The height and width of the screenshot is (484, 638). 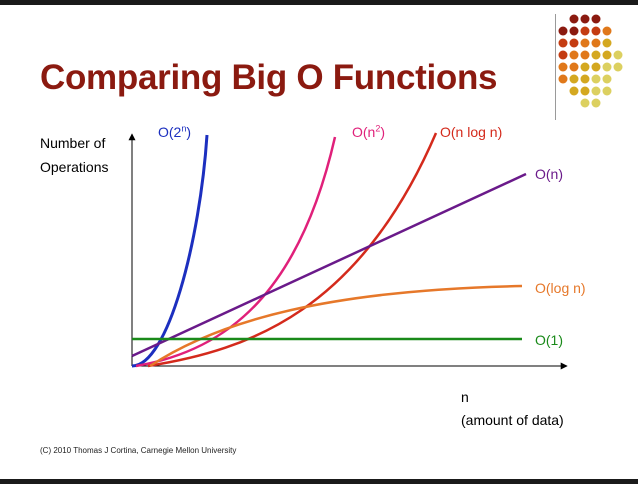 What do you see at coordinates (364, 132) in the screenshot?
I see `label-quadratic-base: O(n` at bounding box center [364, 132].